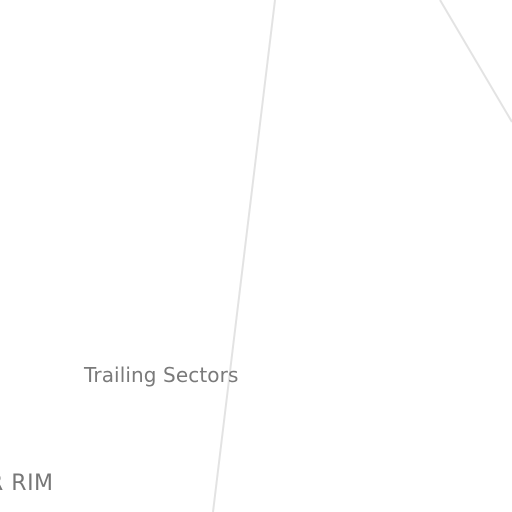 This screenshot has height=512, width=512. Describe the element at coordinates (27, 483) in the screenshot. I see `rim-region-label: R RIM` at that location.